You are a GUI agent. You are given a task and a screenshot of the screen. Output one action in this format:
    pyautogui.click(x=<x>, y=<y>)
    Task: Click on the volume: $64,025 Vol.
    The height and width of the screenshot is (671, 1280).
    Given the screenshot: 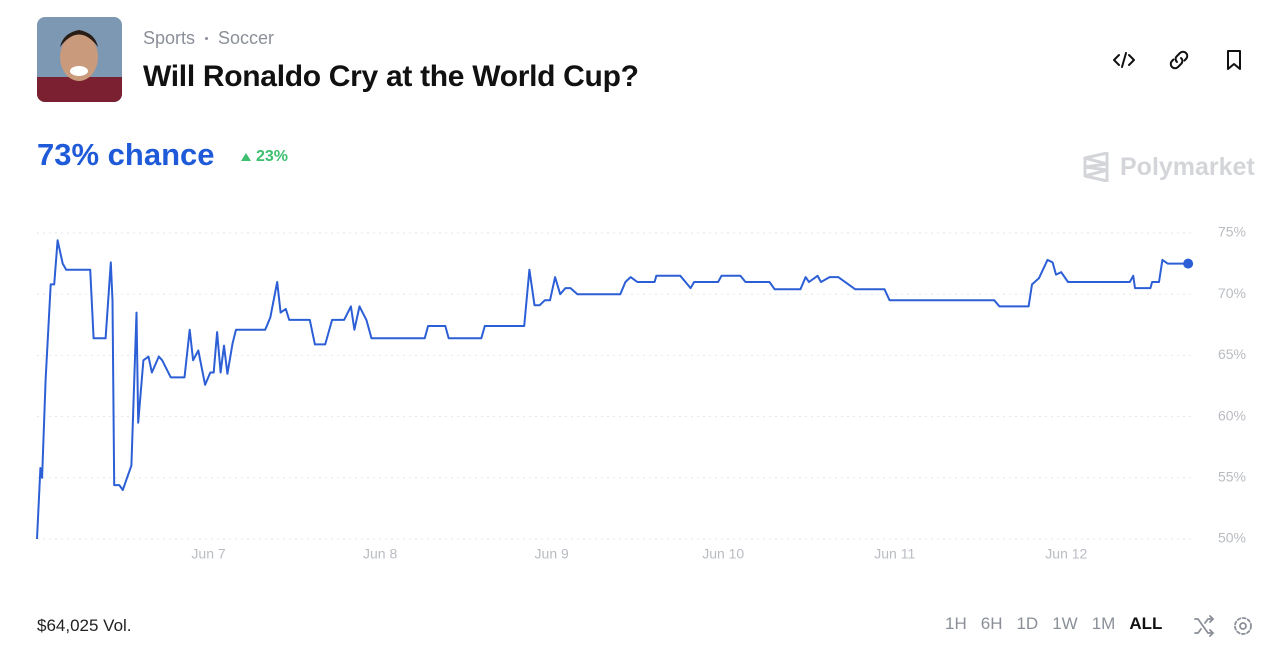 What is the action you would take?
    pyautogui.click(x=84, y=625)
    